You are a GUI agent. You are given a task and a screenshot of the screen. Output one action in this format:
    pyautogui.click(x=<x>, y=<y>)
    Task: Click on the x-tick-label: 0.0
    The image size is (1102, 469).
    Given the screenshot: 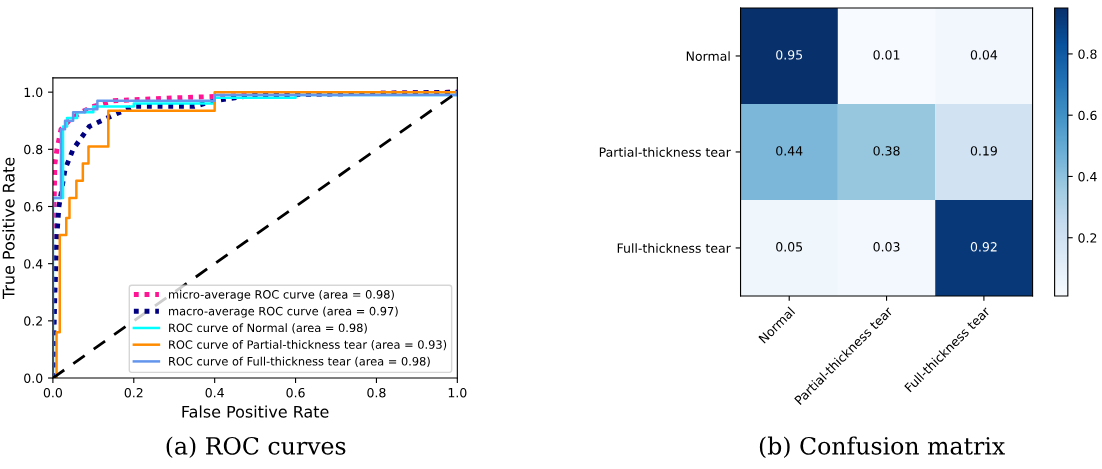 What is the action you would take?
    pyautogui.click(x=53, y=392)
    